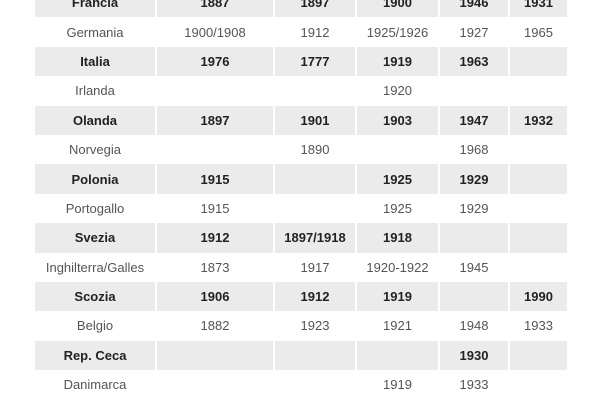 This screenshot has height=400, width=600. I want to click on year-cell: 1931, so click(538, 9).